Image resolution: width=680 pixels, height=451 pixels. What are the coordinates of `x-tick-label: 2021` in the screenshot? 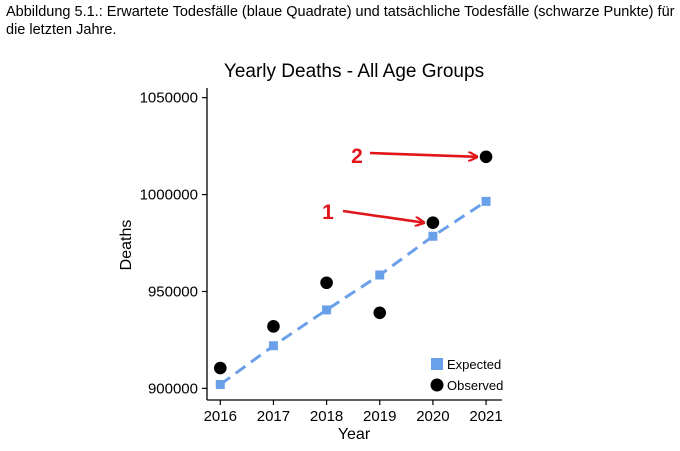 It's located at (485, 416).